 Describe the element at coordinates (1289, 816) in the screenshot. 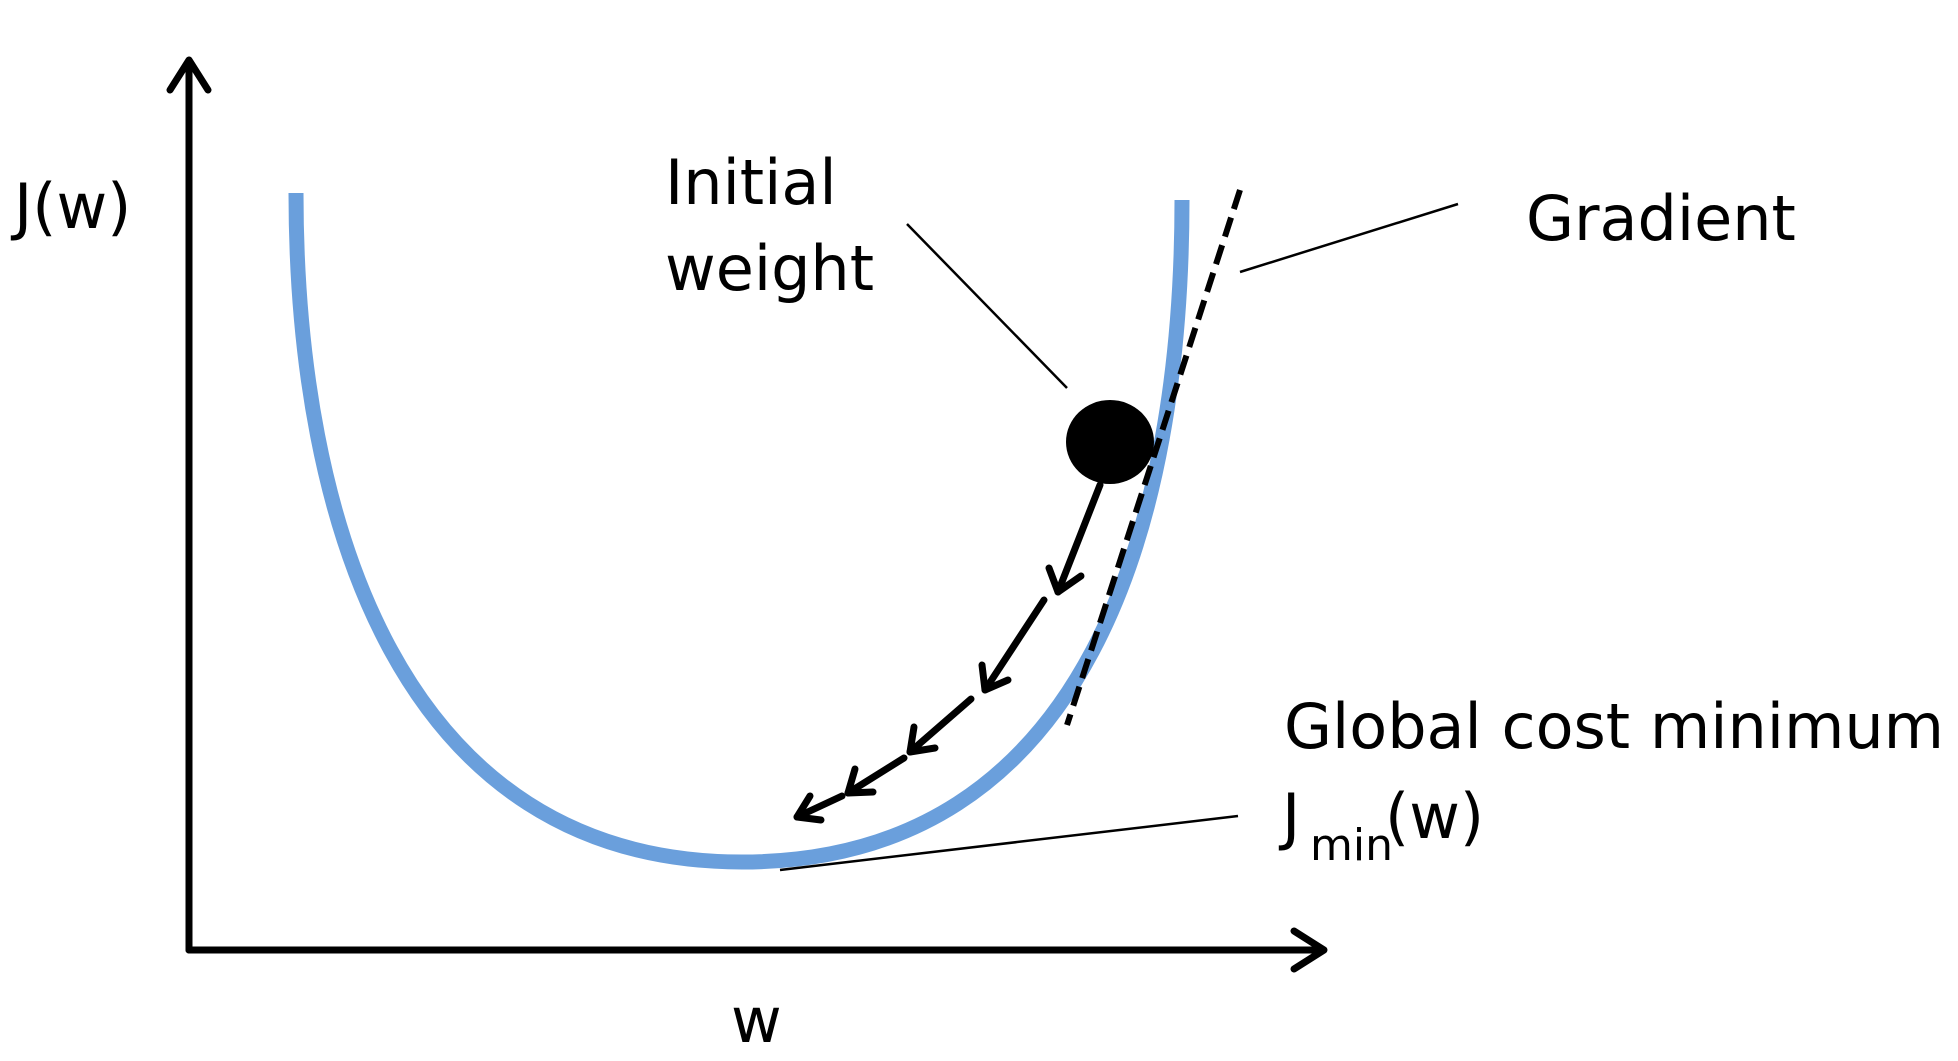

I see `jmin-base: J` at that location.